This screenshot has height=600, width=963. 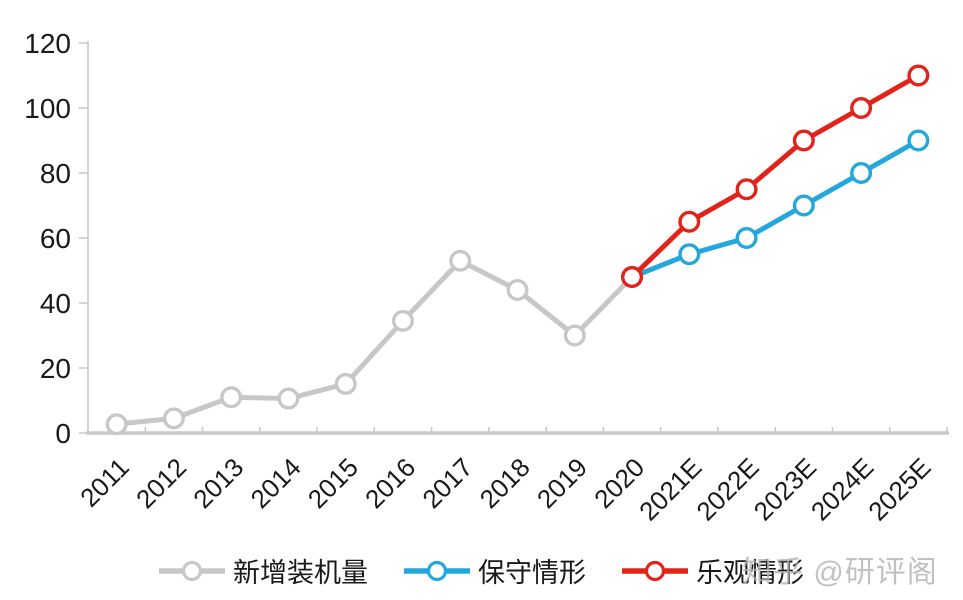 What do you see at coordinates (104, 482) in the screenshot?
I see `x-tick-label: 2011` at bounding box center [104, 482].